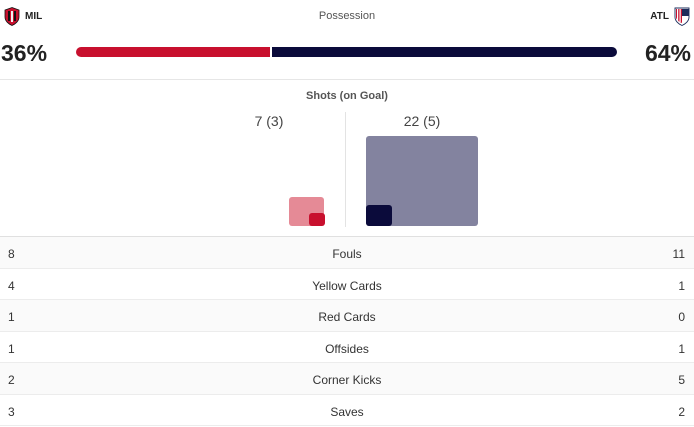 The width and height of the screenshot is (694, 427). What do you see at coordinates (11, 254) in the screenshot?
I see `stat-home-value: 8` at bounding box center [11, 254].